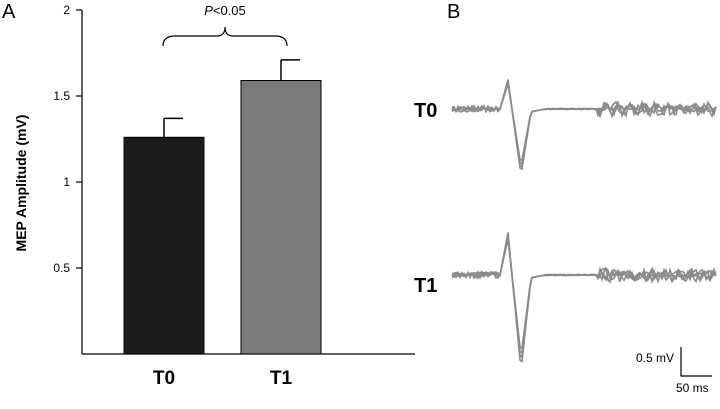 This screenshot has height=409, width=720. What do you see at coordinates (674, 371) in the screenshot?
I see `scale-bar: 0.5 mV 50 ms` at bounding box center [674, 371].